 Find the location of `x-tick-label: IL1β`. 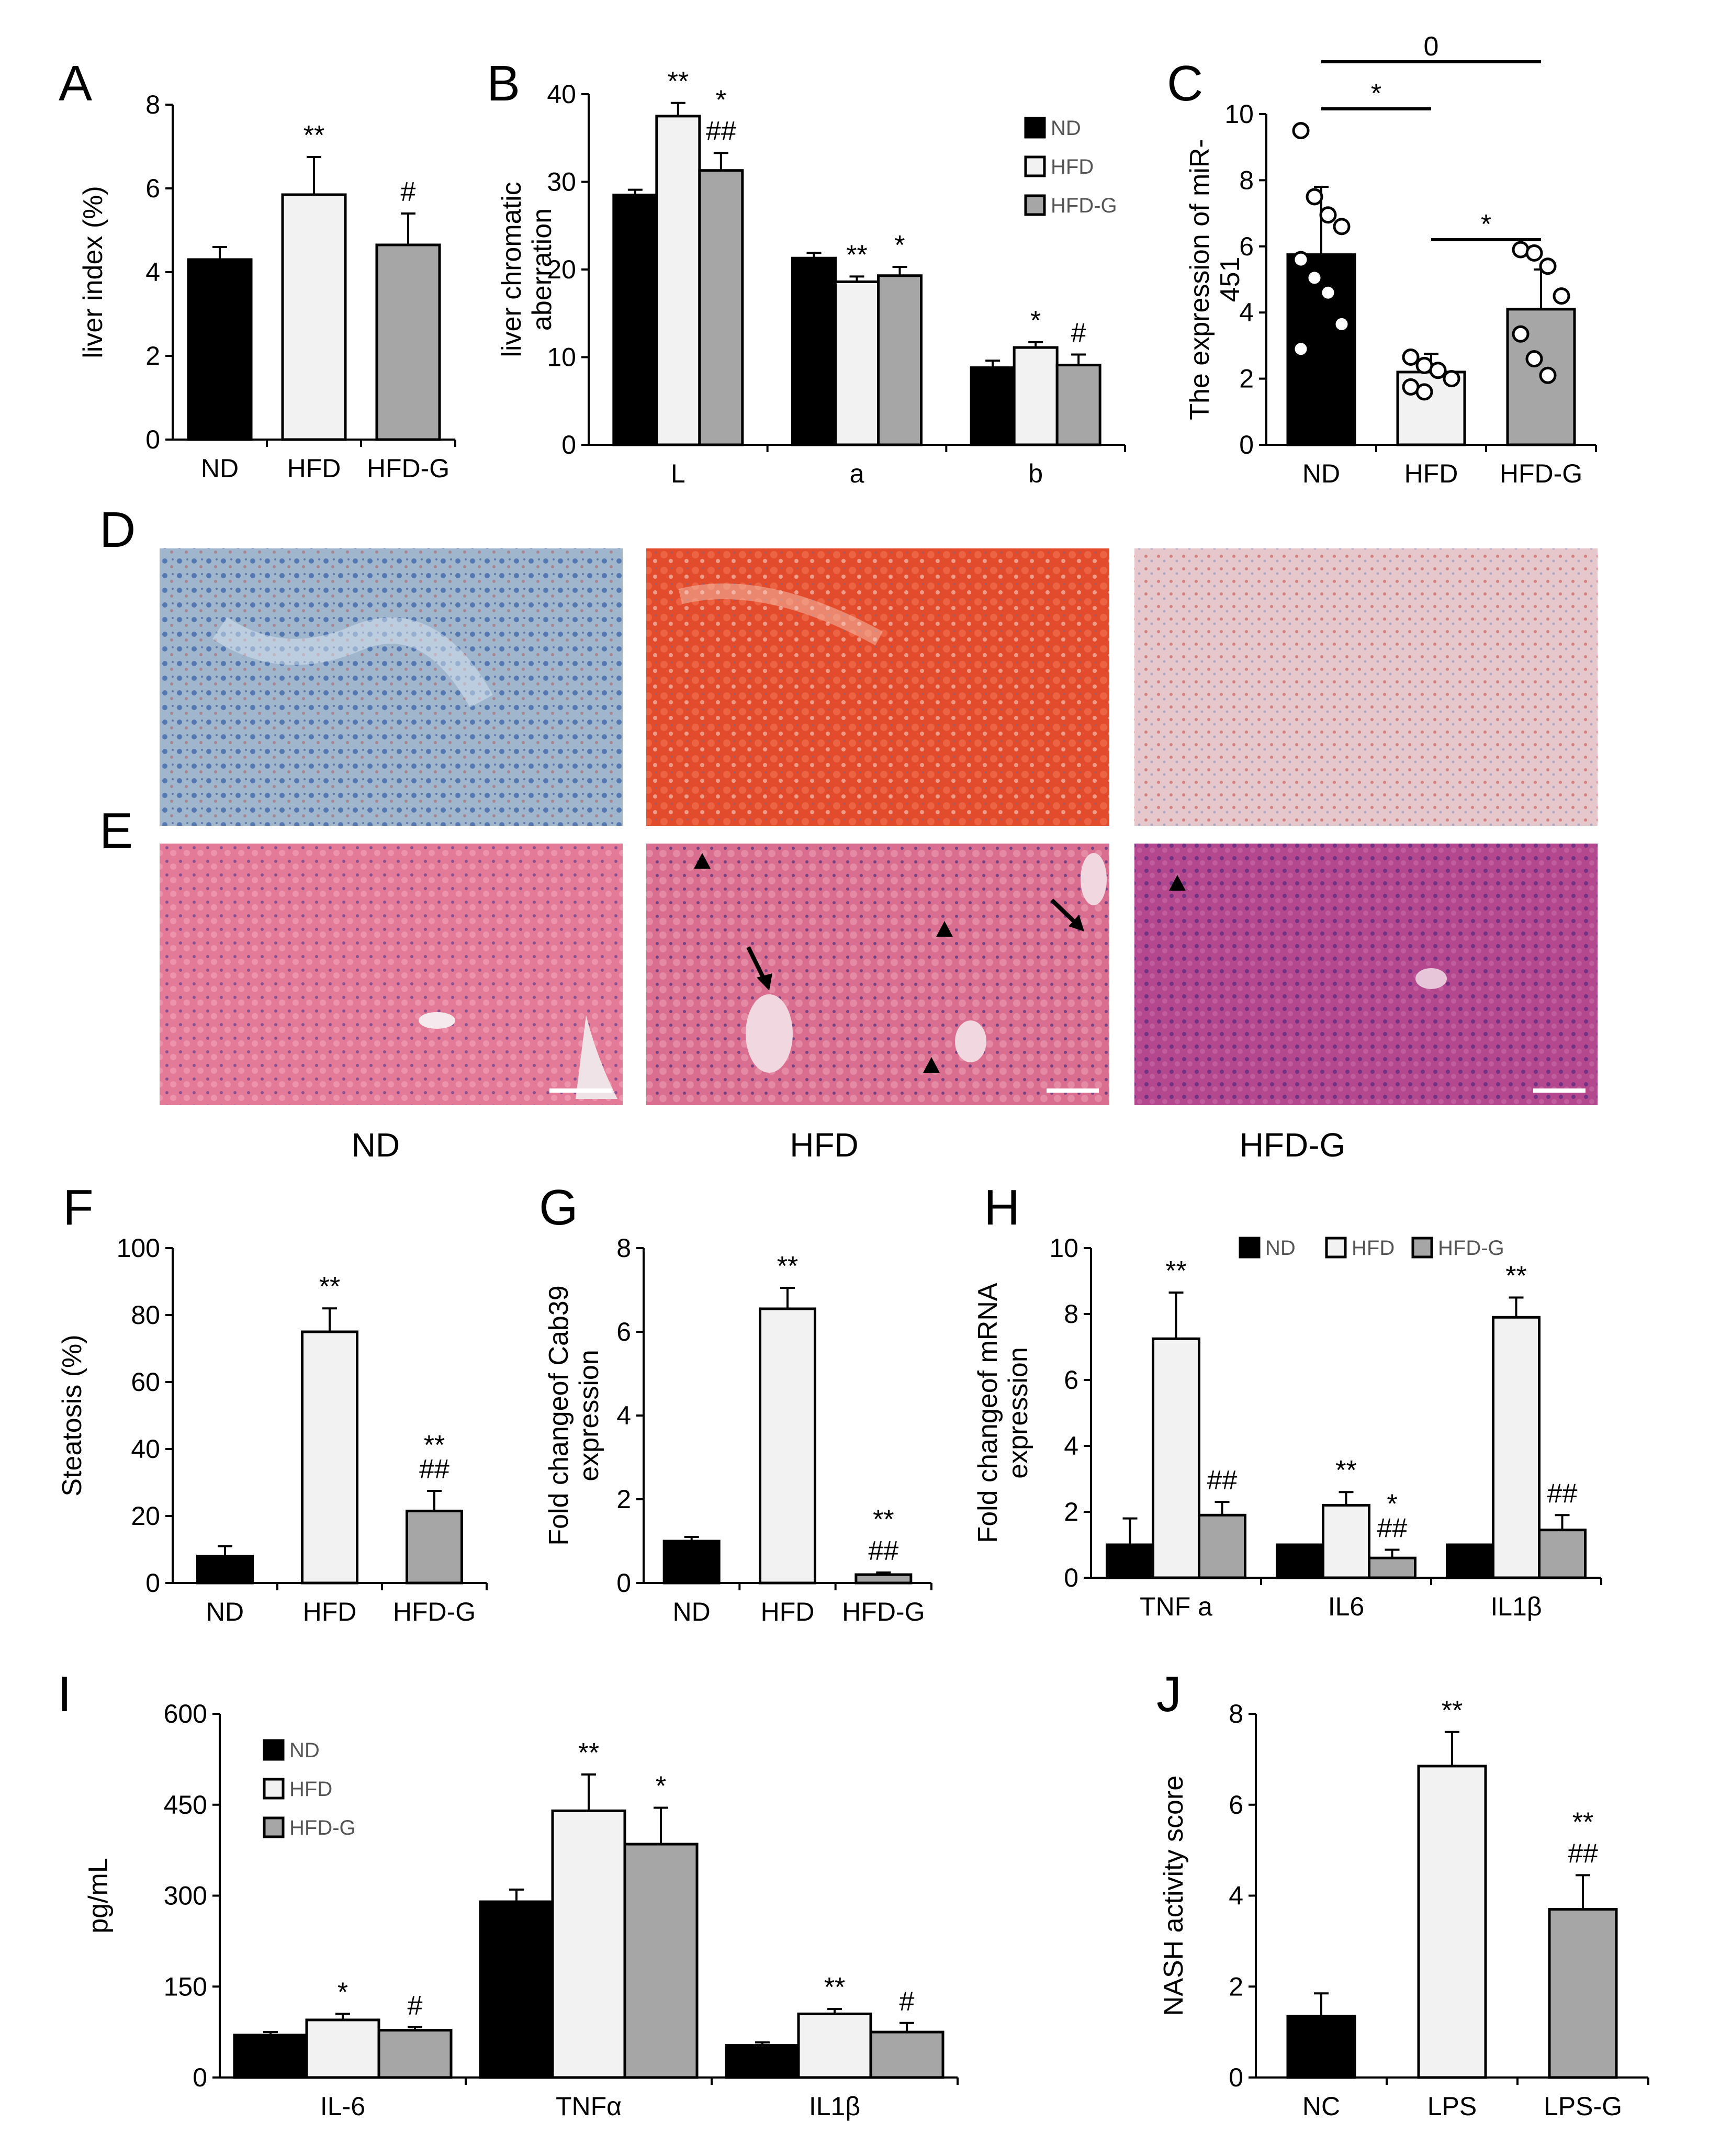

x-tick-label: IL1β is located at coordinates (834, 2106).